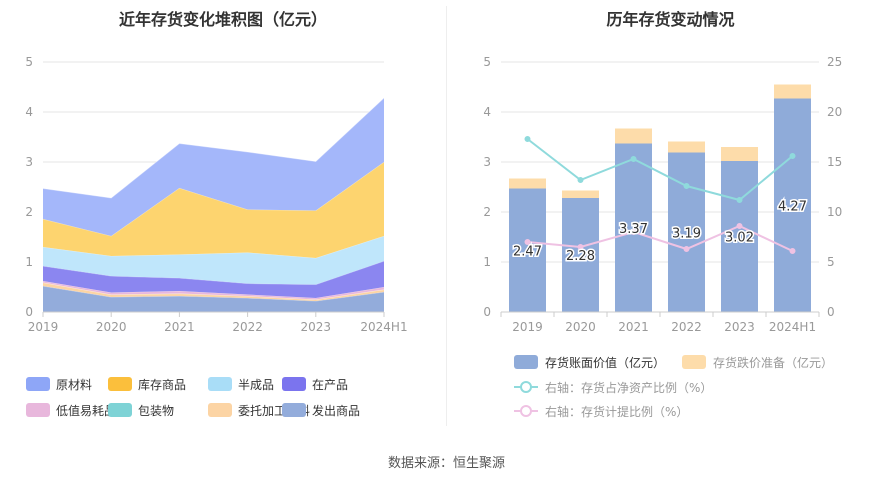 The width and height of the screenshot is (893, 481). What do you see at coordinates (213, 148) in the screenshot?
I see `area-edge-原材料` at bounding box center [213, 148].